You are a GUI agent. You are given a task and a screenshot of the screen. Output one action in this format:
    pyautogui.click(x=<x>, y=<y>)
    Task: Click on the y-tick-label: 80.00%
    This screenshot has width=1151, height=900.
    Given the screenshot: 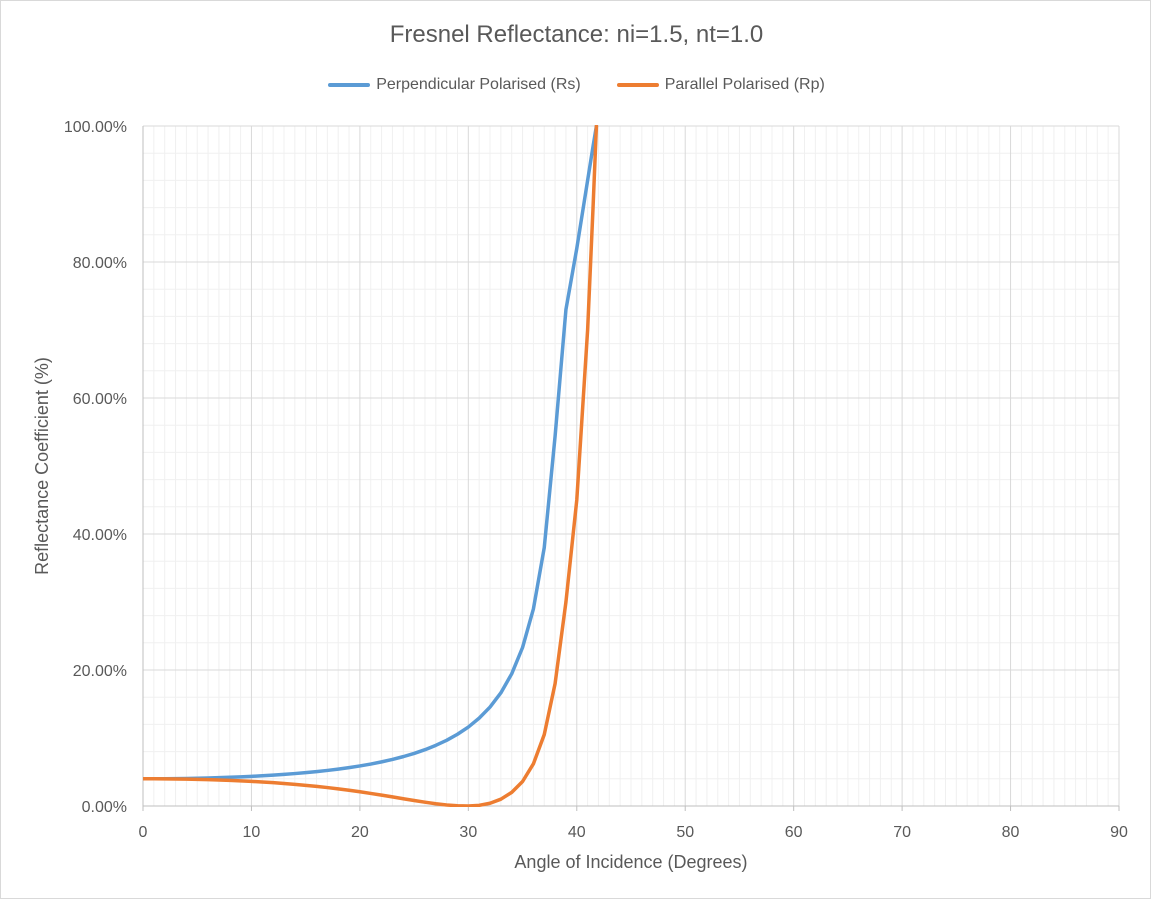 What is the action you would take?
    pyautogui.click(x=100, y=263)
    